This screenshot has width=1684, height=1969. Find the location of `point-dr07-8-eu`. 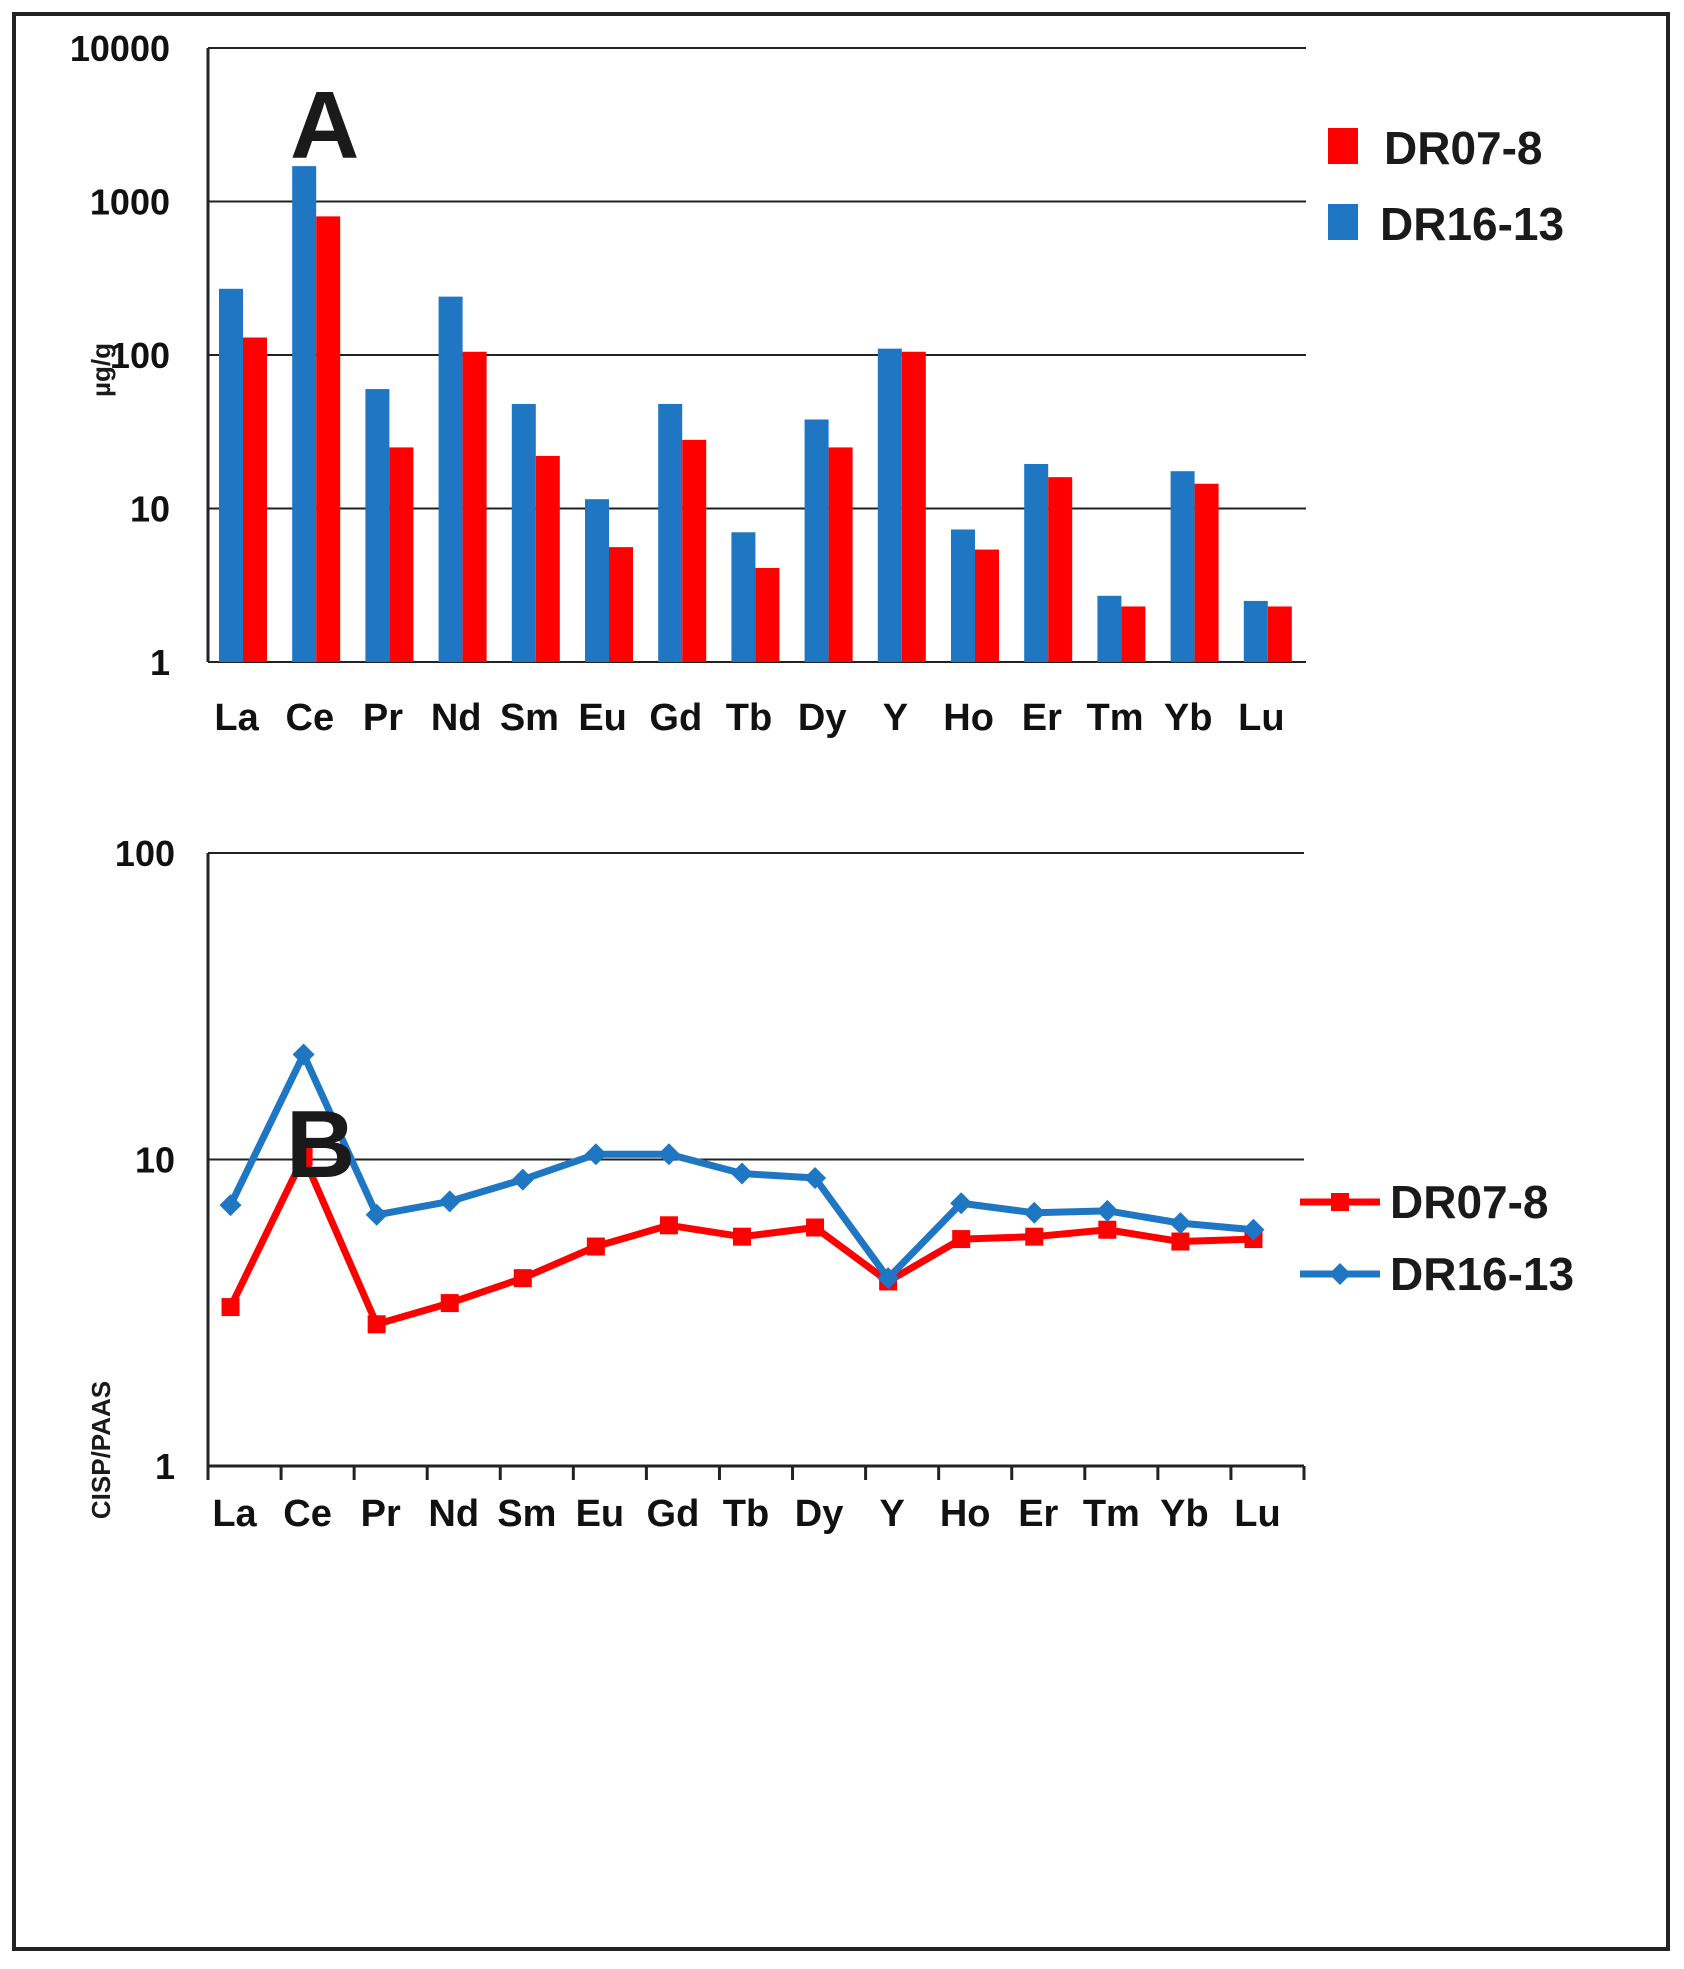

point-dr07-8-eu is located at coordinates (595, 1246).